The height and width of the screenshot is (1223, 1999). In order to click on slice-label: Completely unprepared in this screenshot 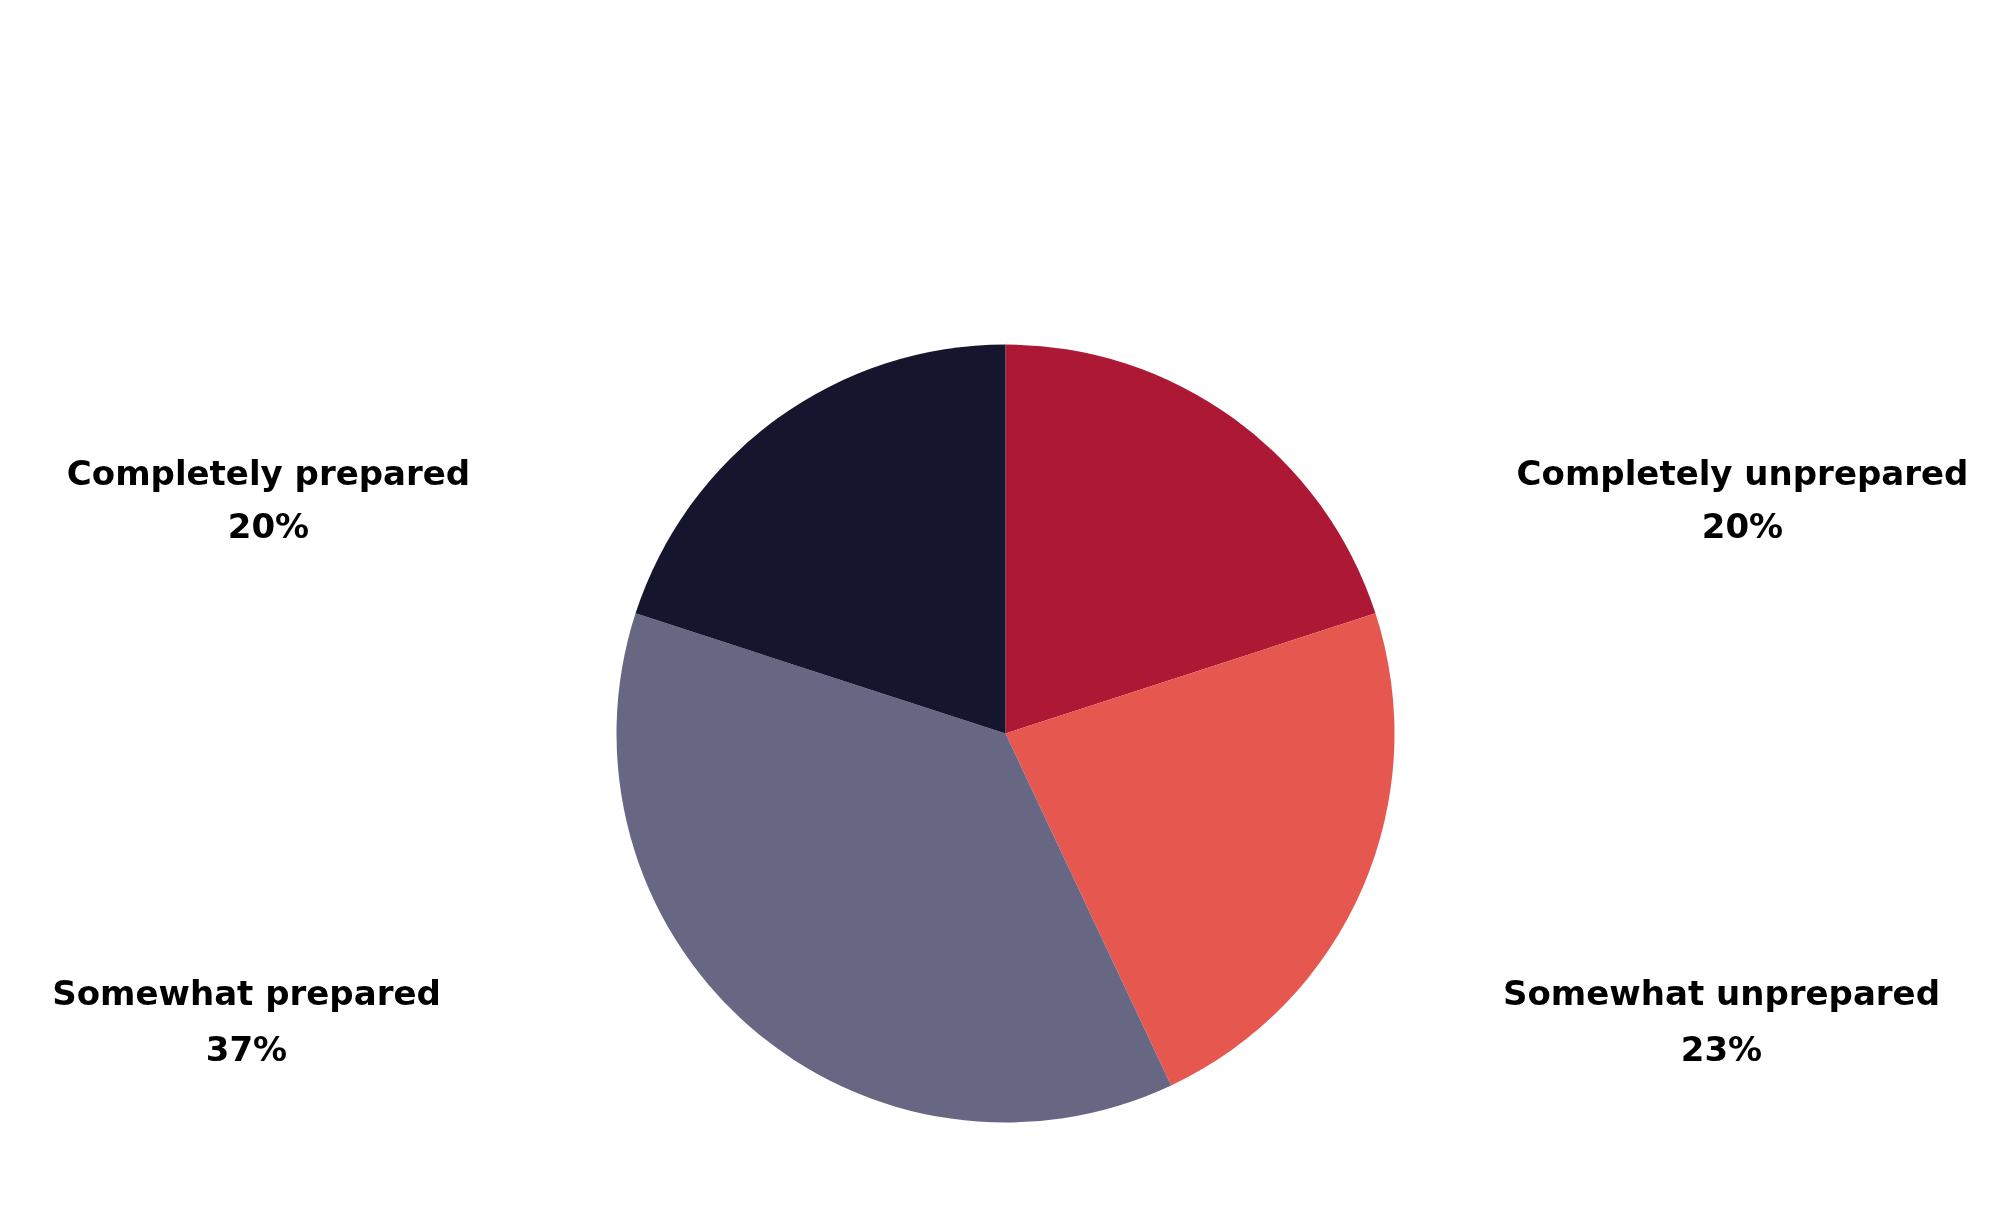, I will do `click(1742, 472)`.